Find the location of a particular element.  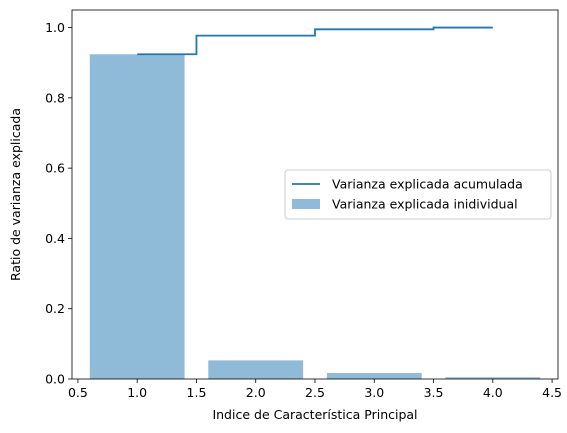

y-tick-label: 0.2 is located at coordinates (55, 308).